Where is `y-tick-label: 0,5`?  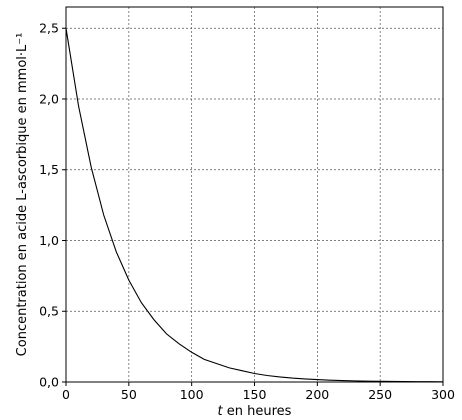
y-tick-label: 0,5 is located at coordinates (49, 311).